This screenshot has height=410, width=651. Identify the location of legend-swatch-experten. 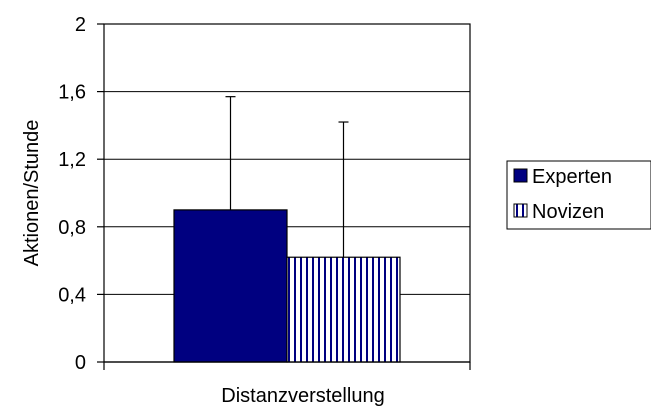
(520, 175).